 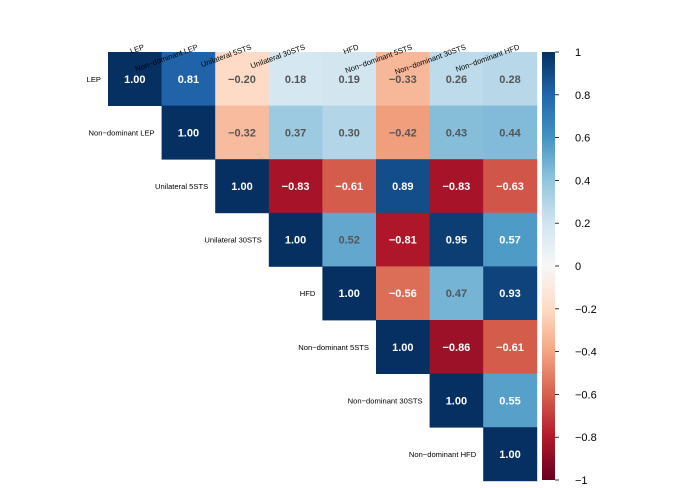 I want to click on cell-value-label: 0.44, so click(x=510, y=133).